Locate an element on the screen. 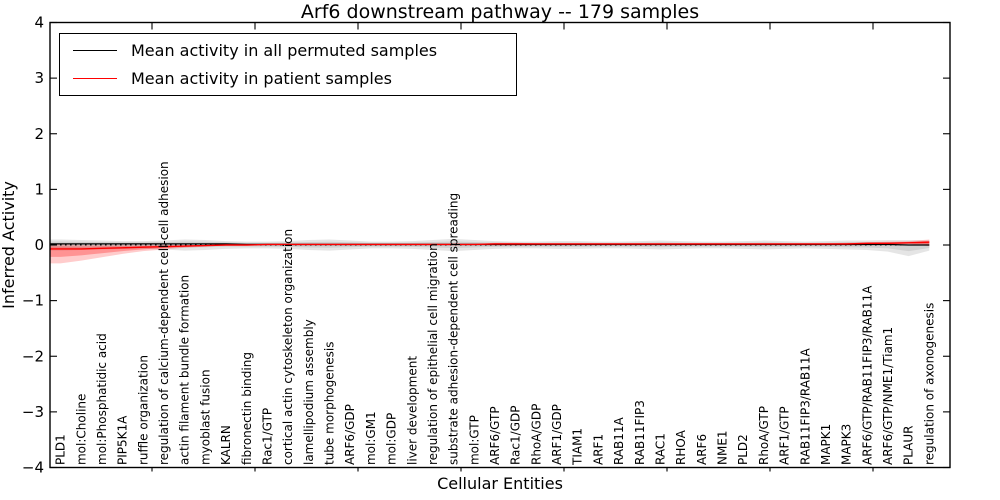 The width and height of the screenshot is (1000, 500). chart-title: Arf6 downstream pathway -- 179 samples is located at coordinates (500, 12).